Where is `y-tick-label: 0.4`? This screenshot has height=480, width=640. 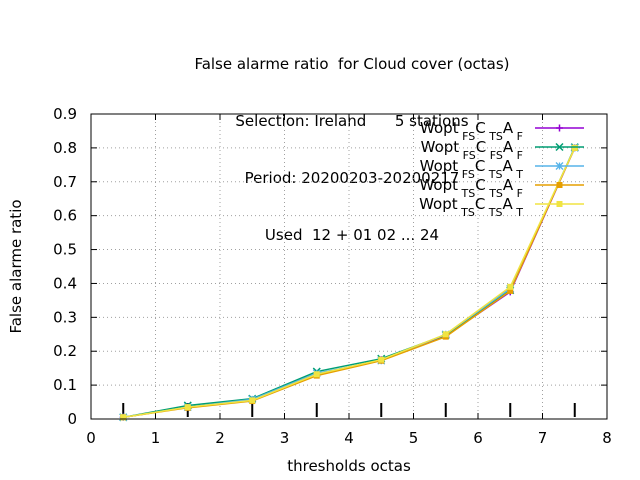 y-tick-label: 0.4 is located at coordinates (65, 283).